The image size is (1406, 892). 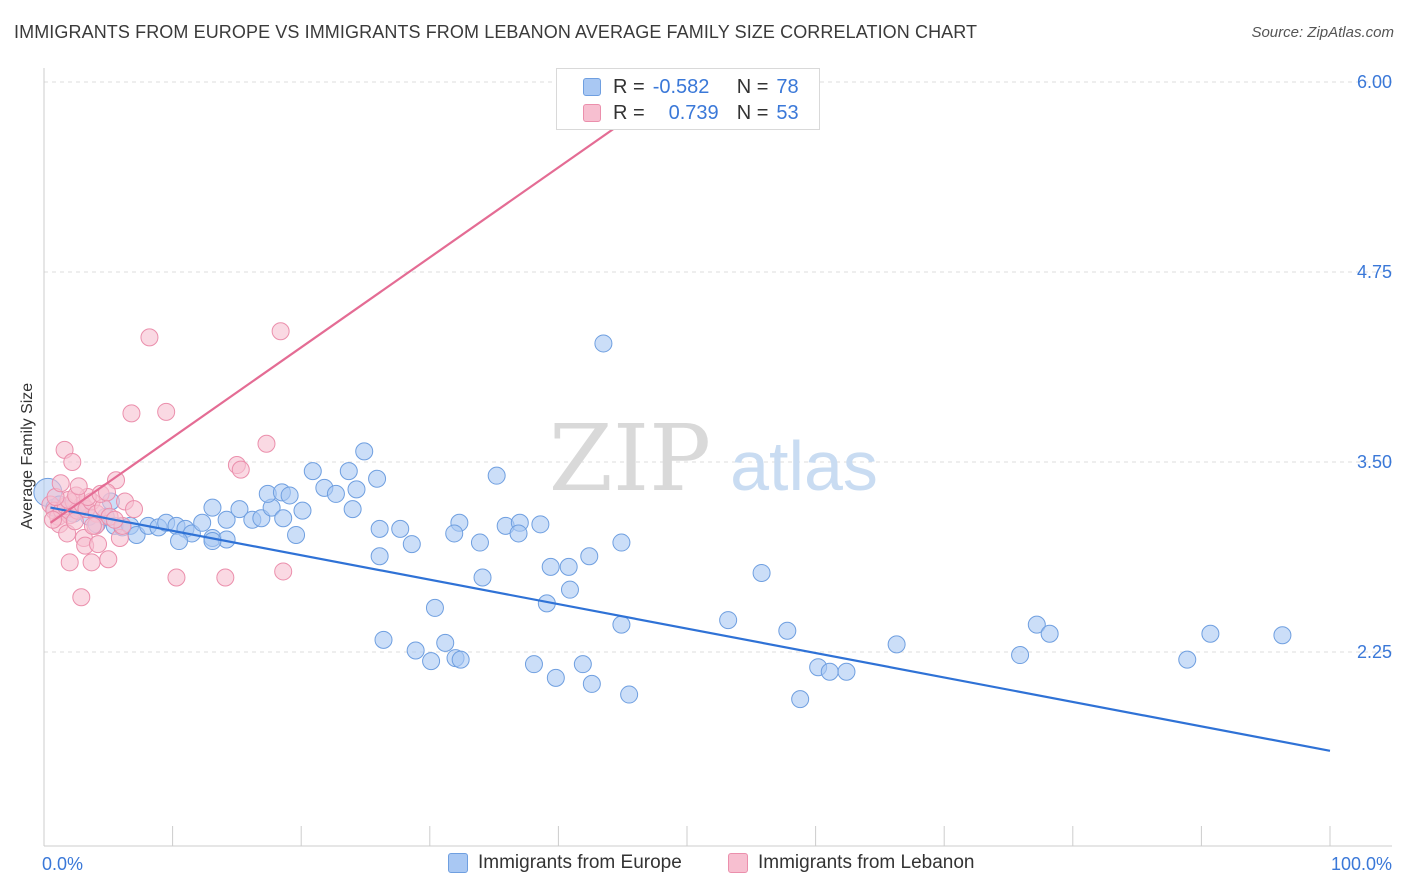 I want to click on legend-label-lebanon: Immigrants from Lebanon, so click(x=866, y=862).